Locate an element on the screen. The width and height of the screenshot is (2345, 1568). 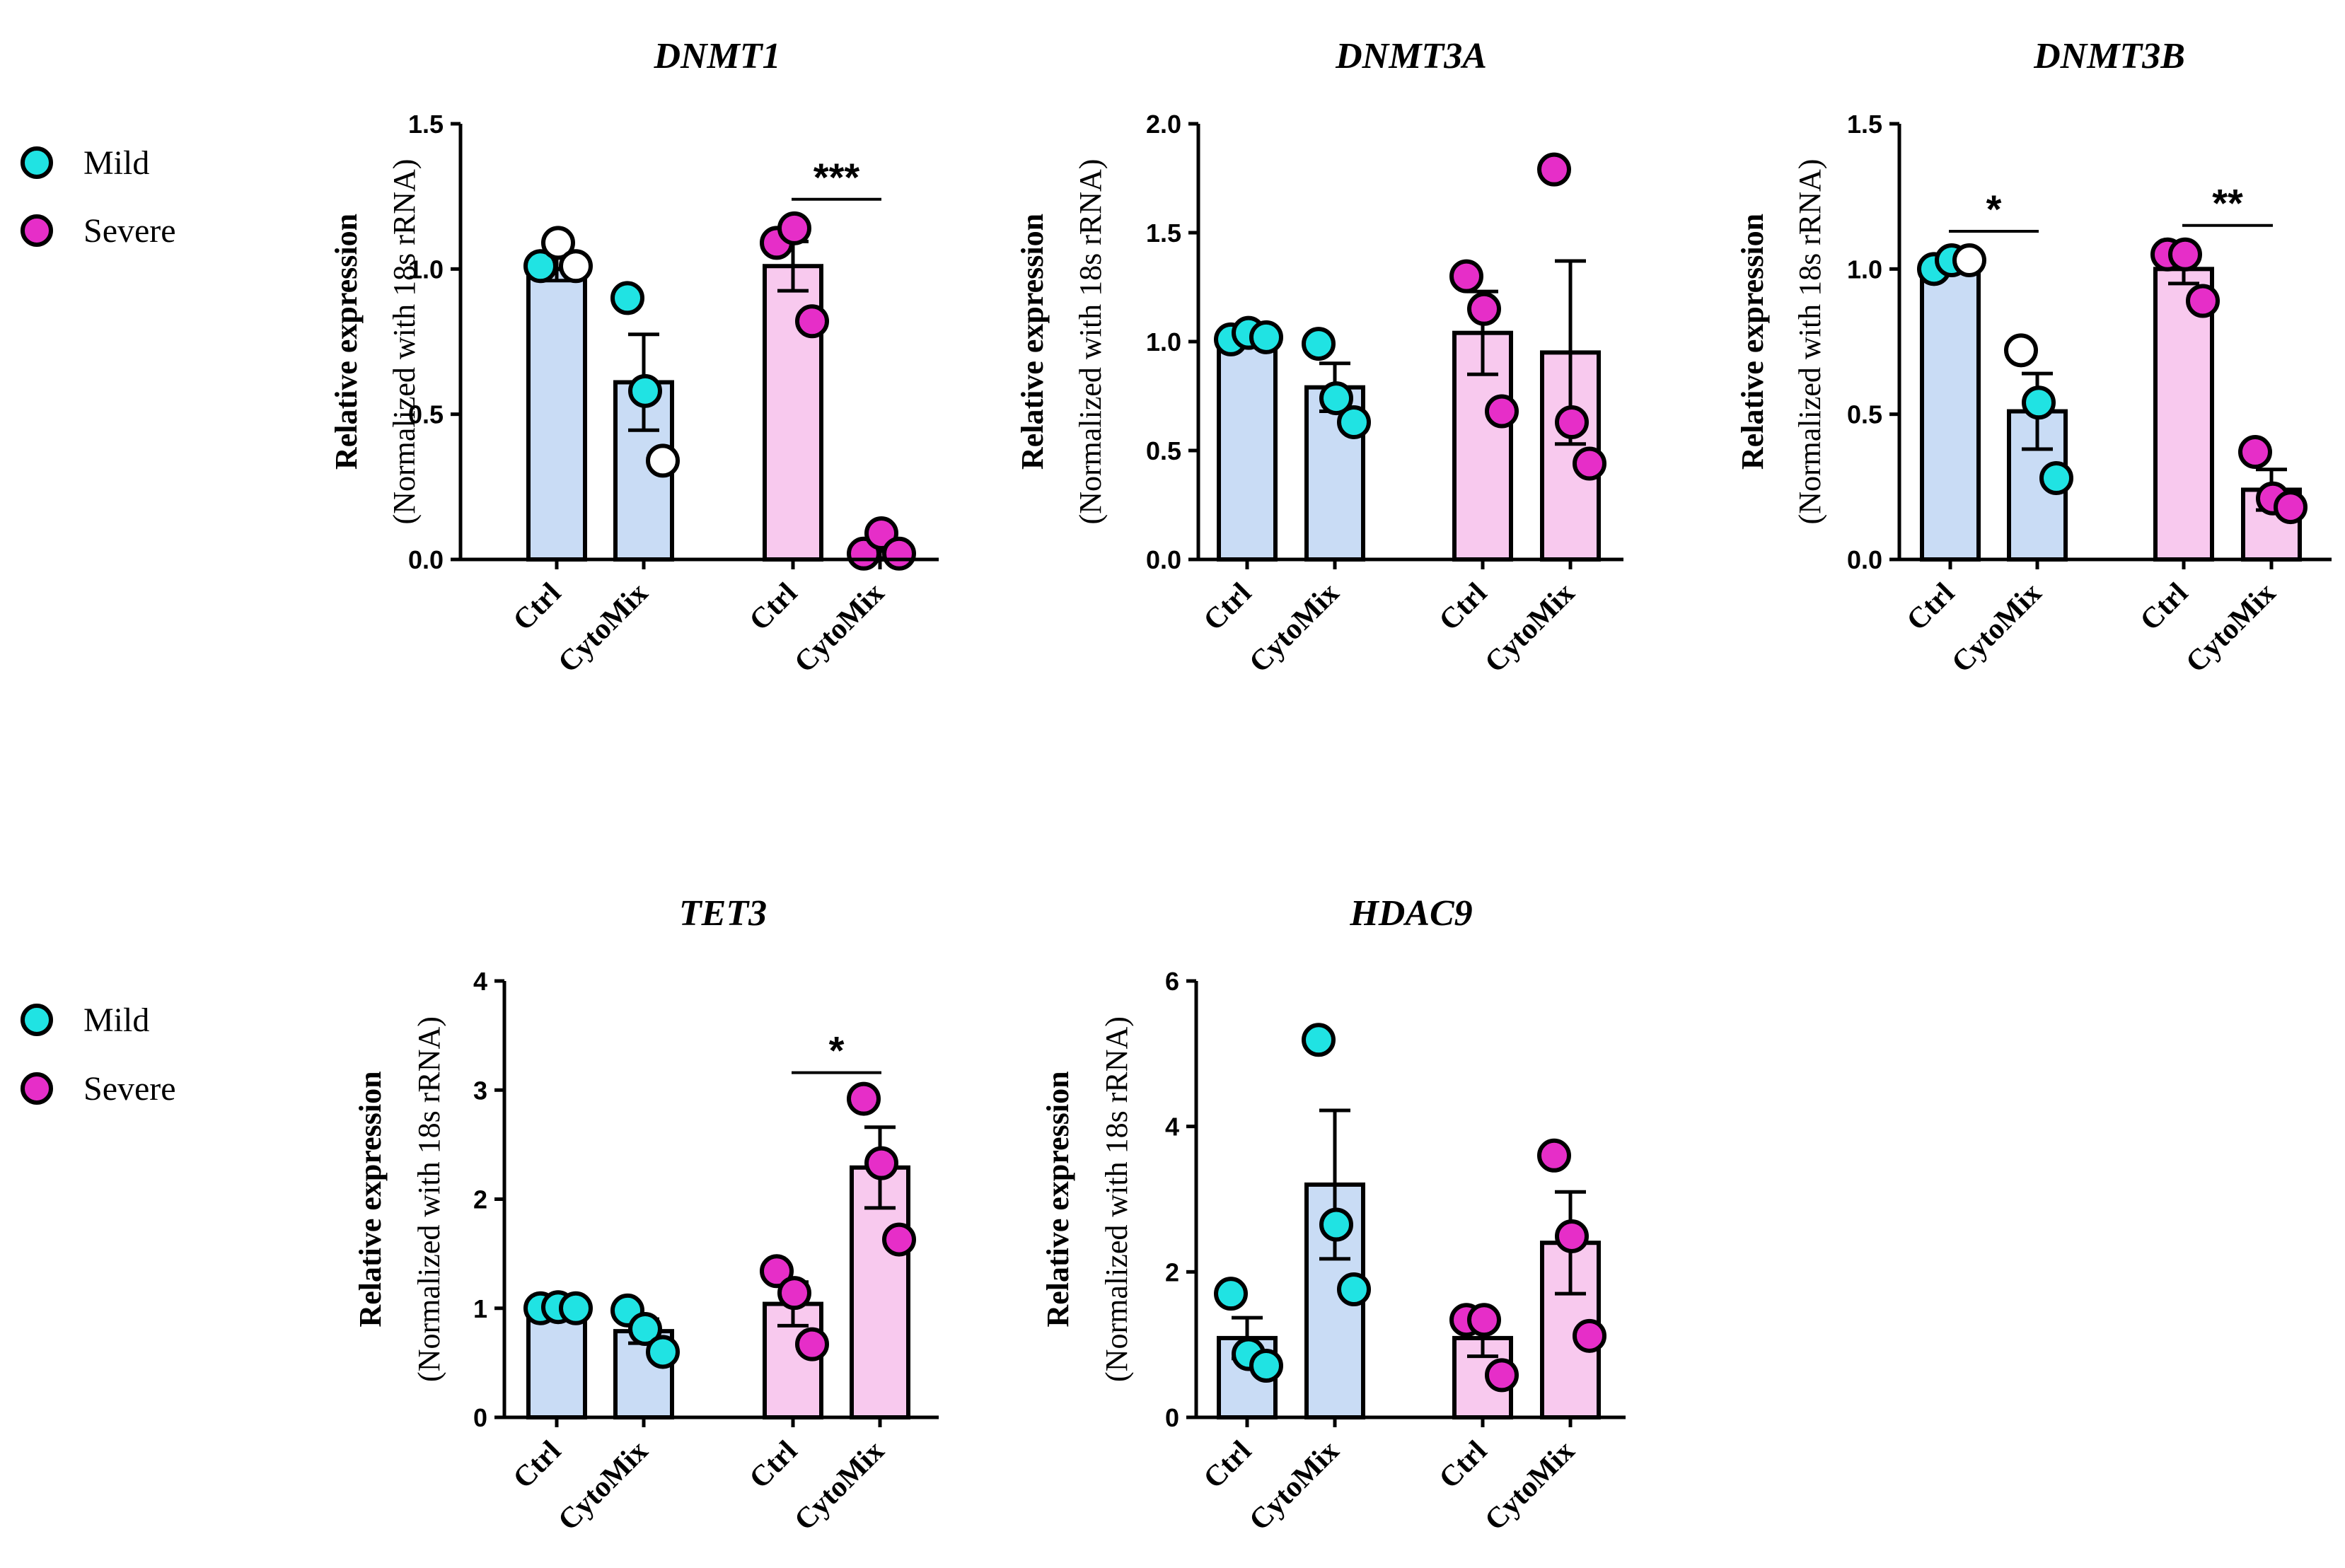
legend-severe-marker-bottom is located at coordinates (37, 1088).